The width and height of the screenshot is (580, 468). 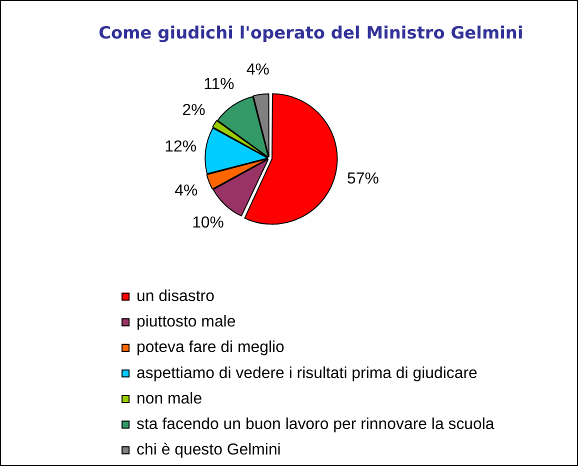 I want to click on data-label: 10%, so click(x=208, y=223).